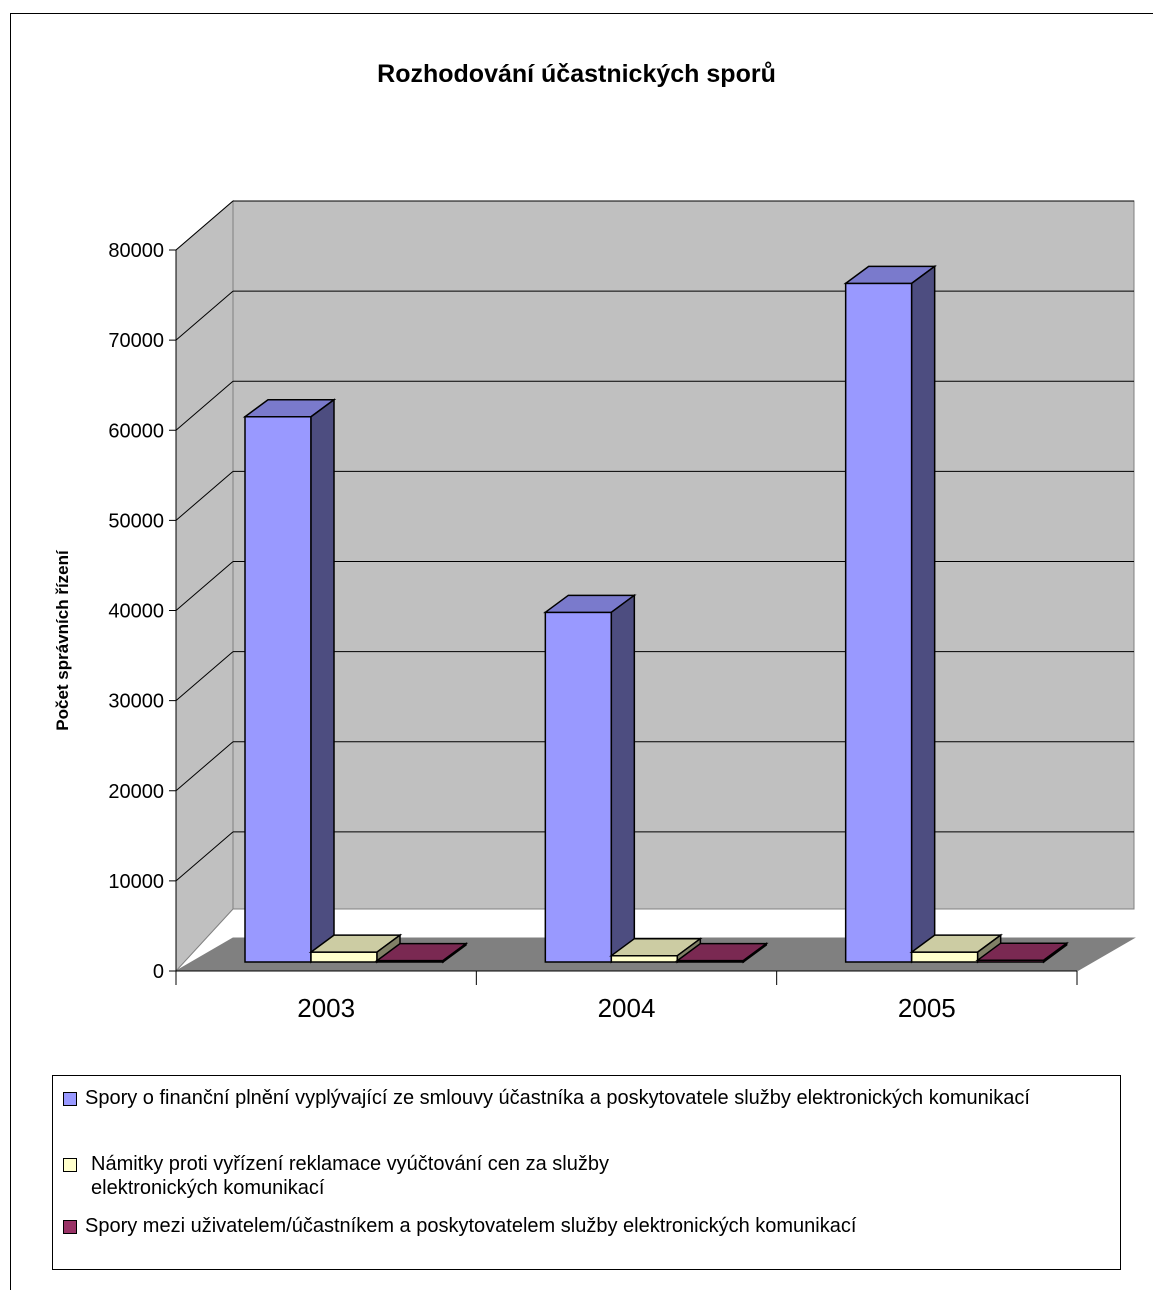 The height and width of the screenshot is (1290, 1153). I want to click on y-tick-label: 0, so click(158, 972).